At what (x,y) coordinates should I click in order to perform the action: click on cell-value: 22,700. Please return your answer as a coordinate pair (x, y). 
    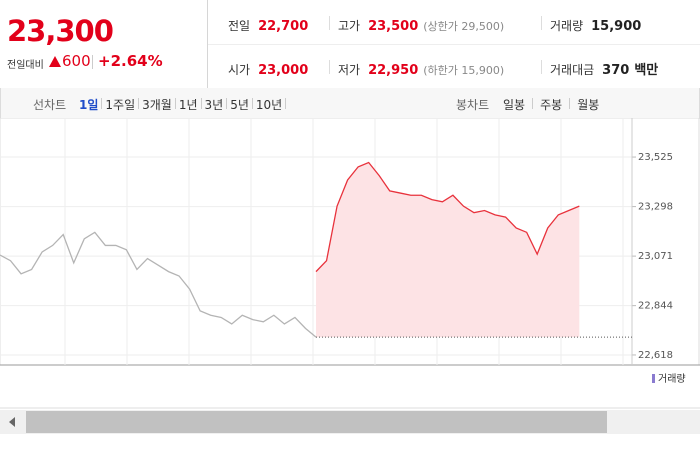
    Looking at the image, I should click on (283, 26).